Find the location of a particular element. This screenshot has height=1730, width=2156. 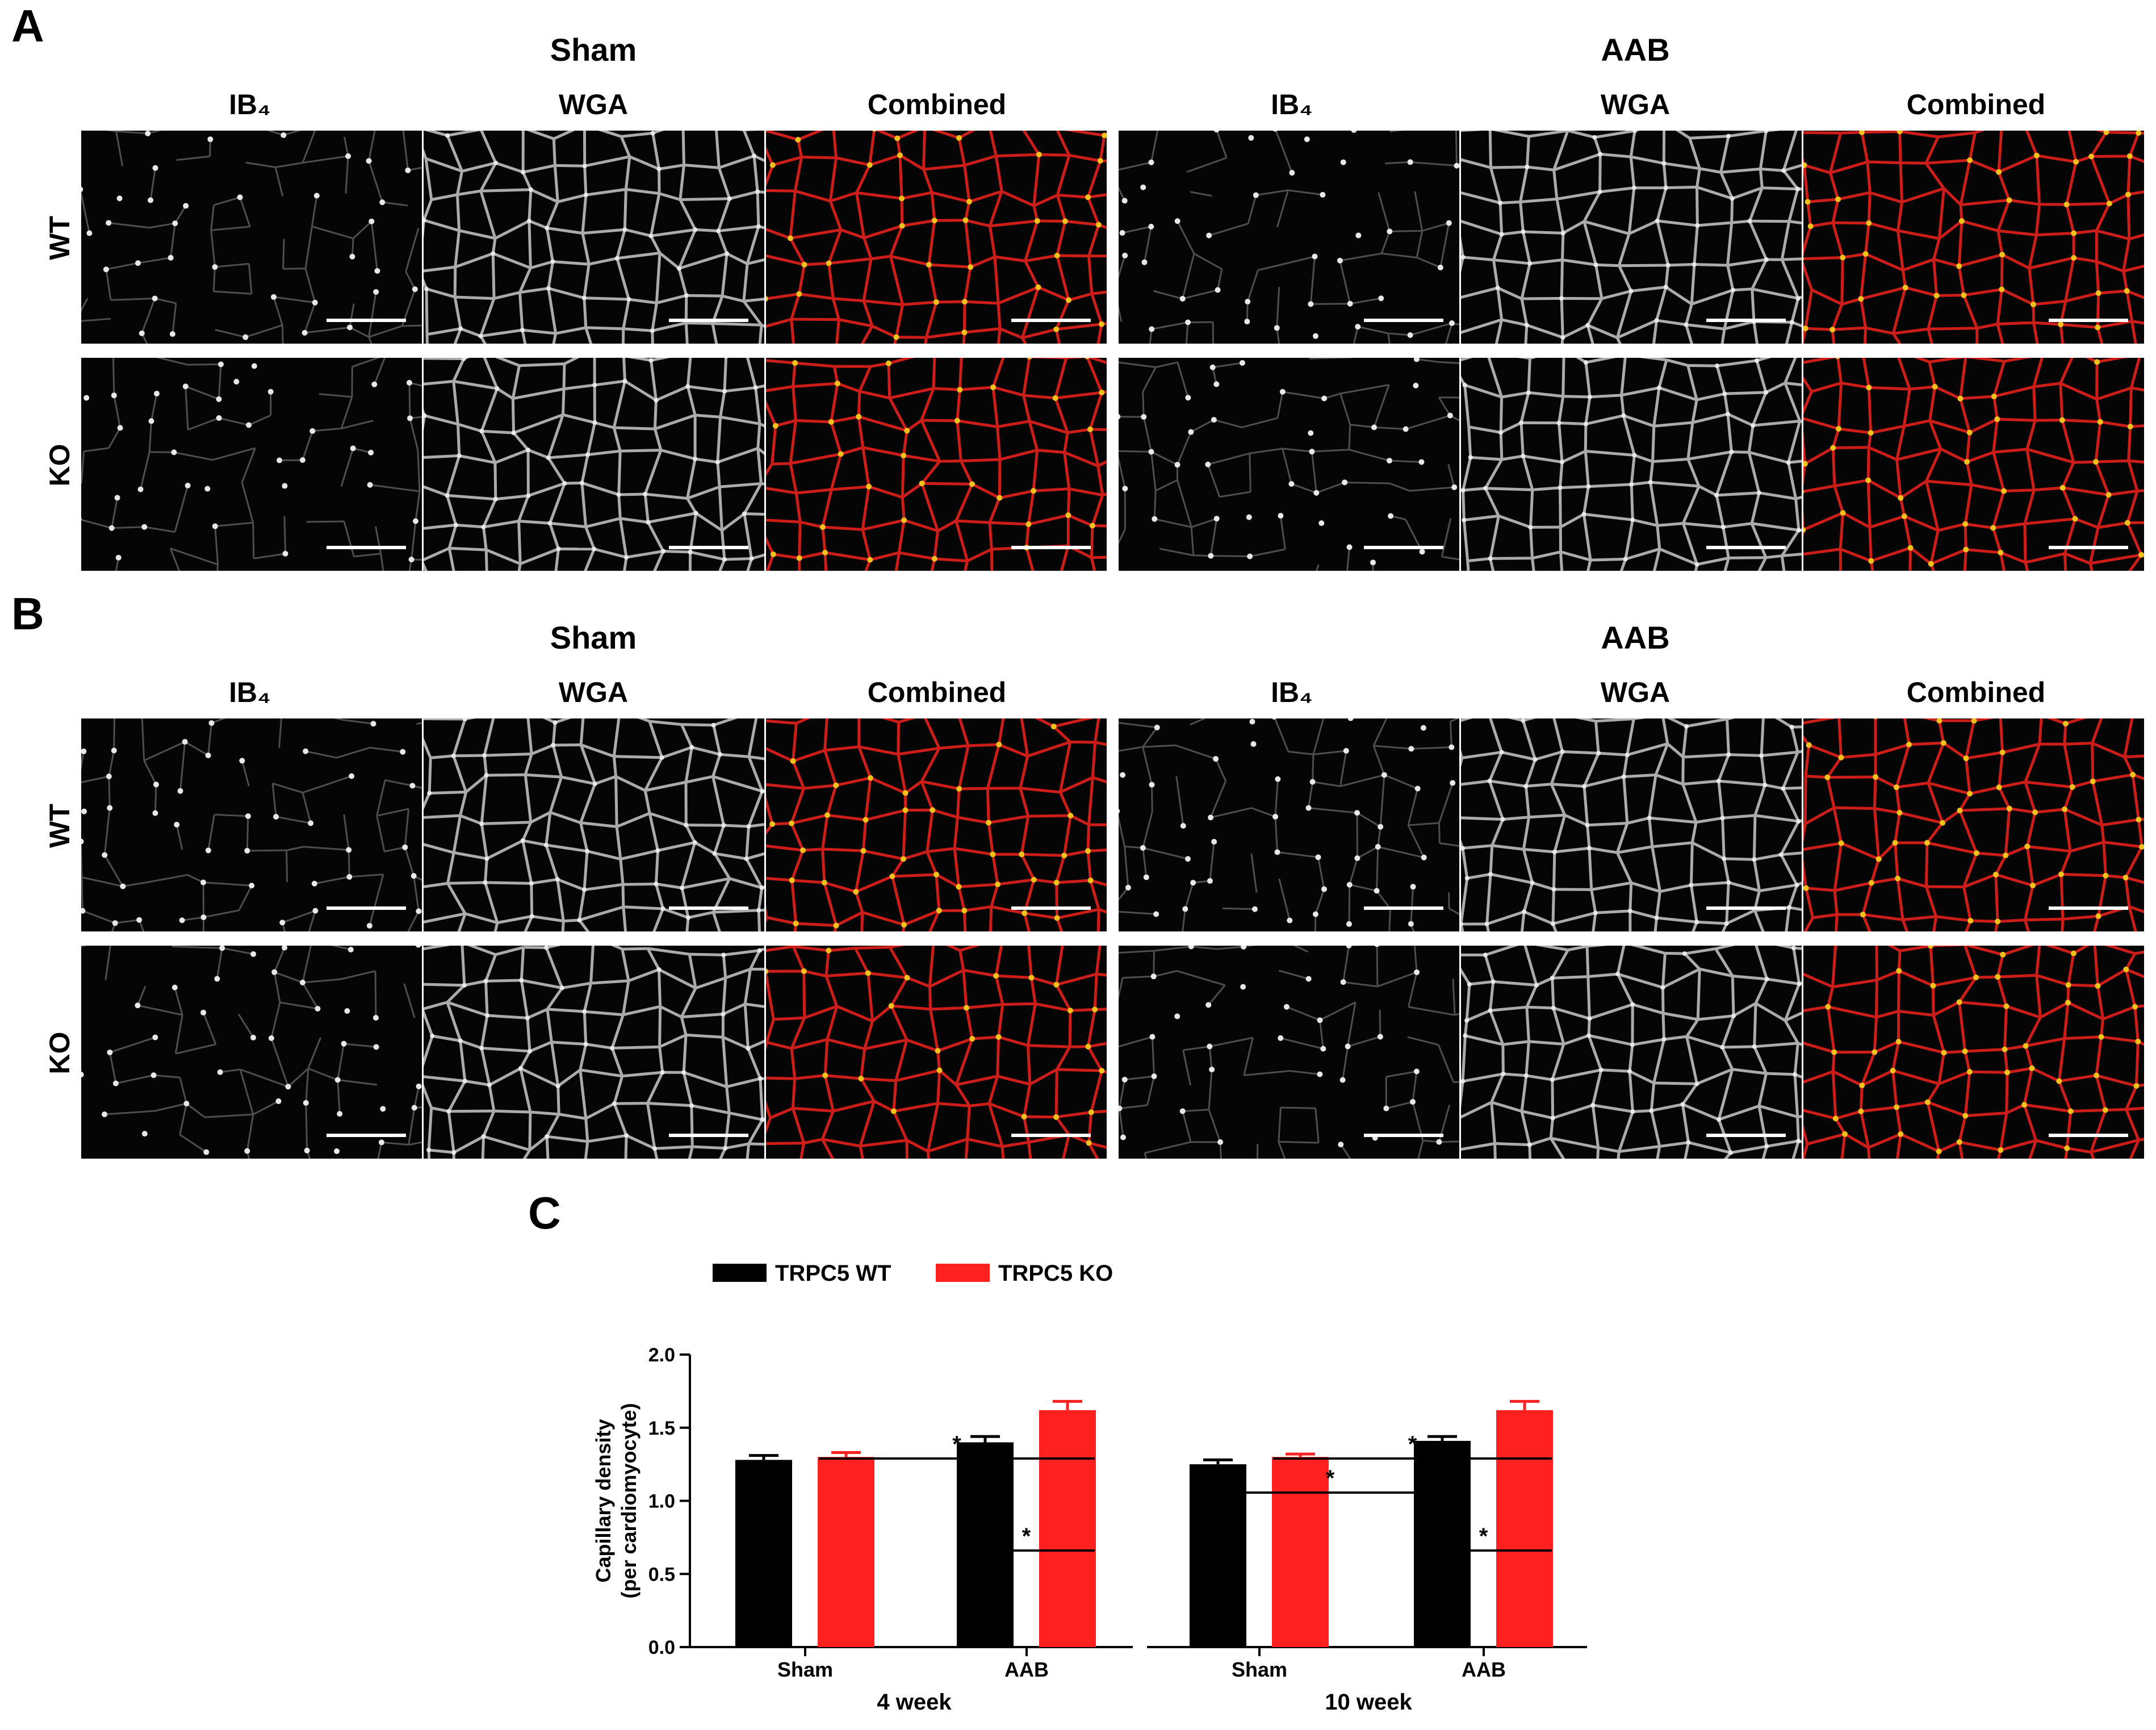

panel-letter-c: C is located at coordinates (544, 1213).